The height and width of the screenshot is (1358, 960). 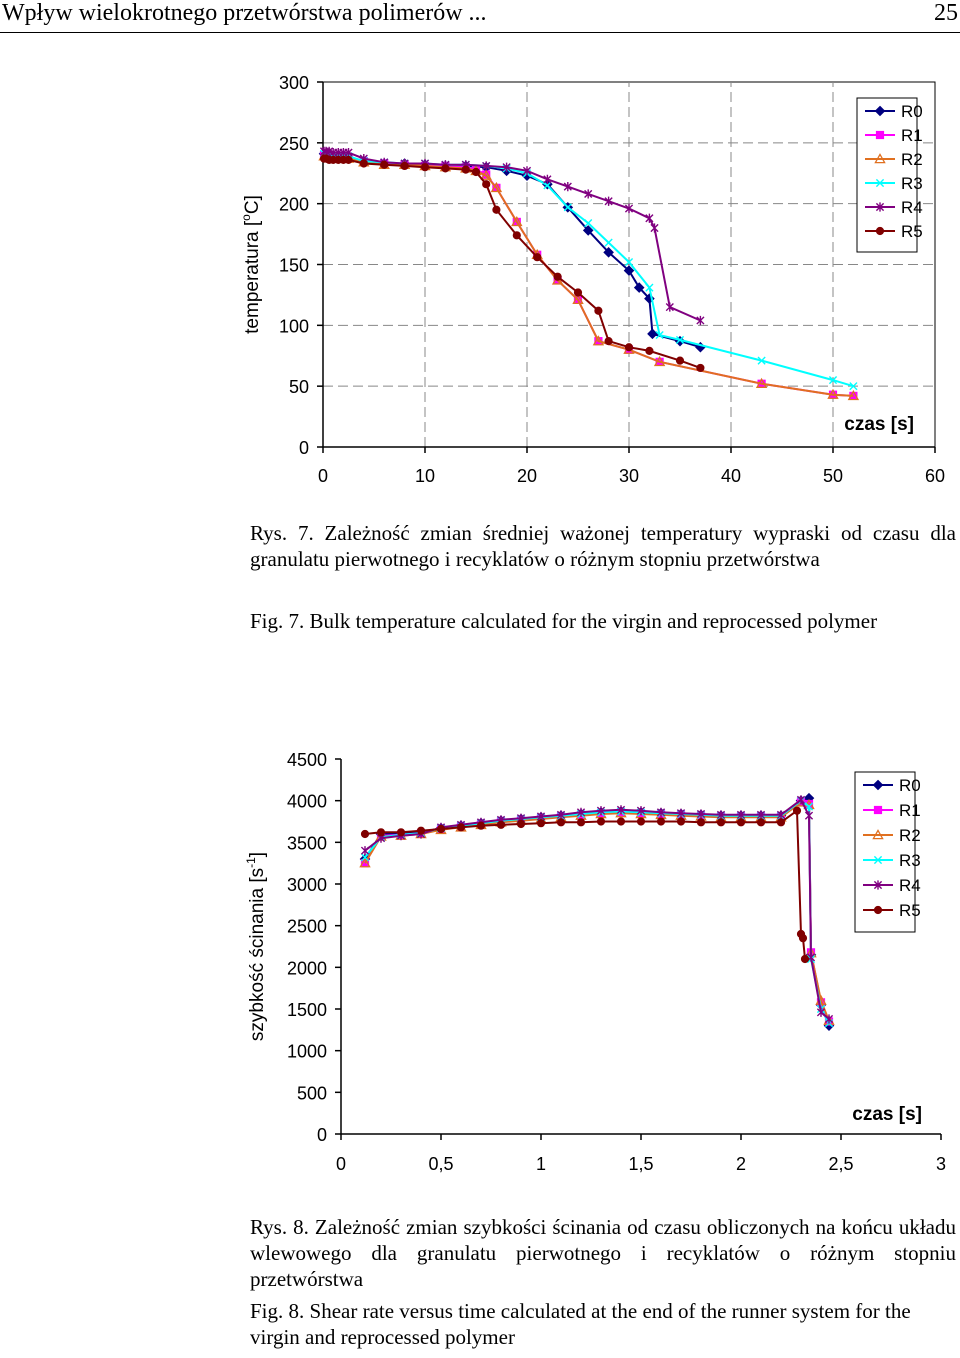 I want to click on y-tick-label: 4500, so click(x=307, y=760).